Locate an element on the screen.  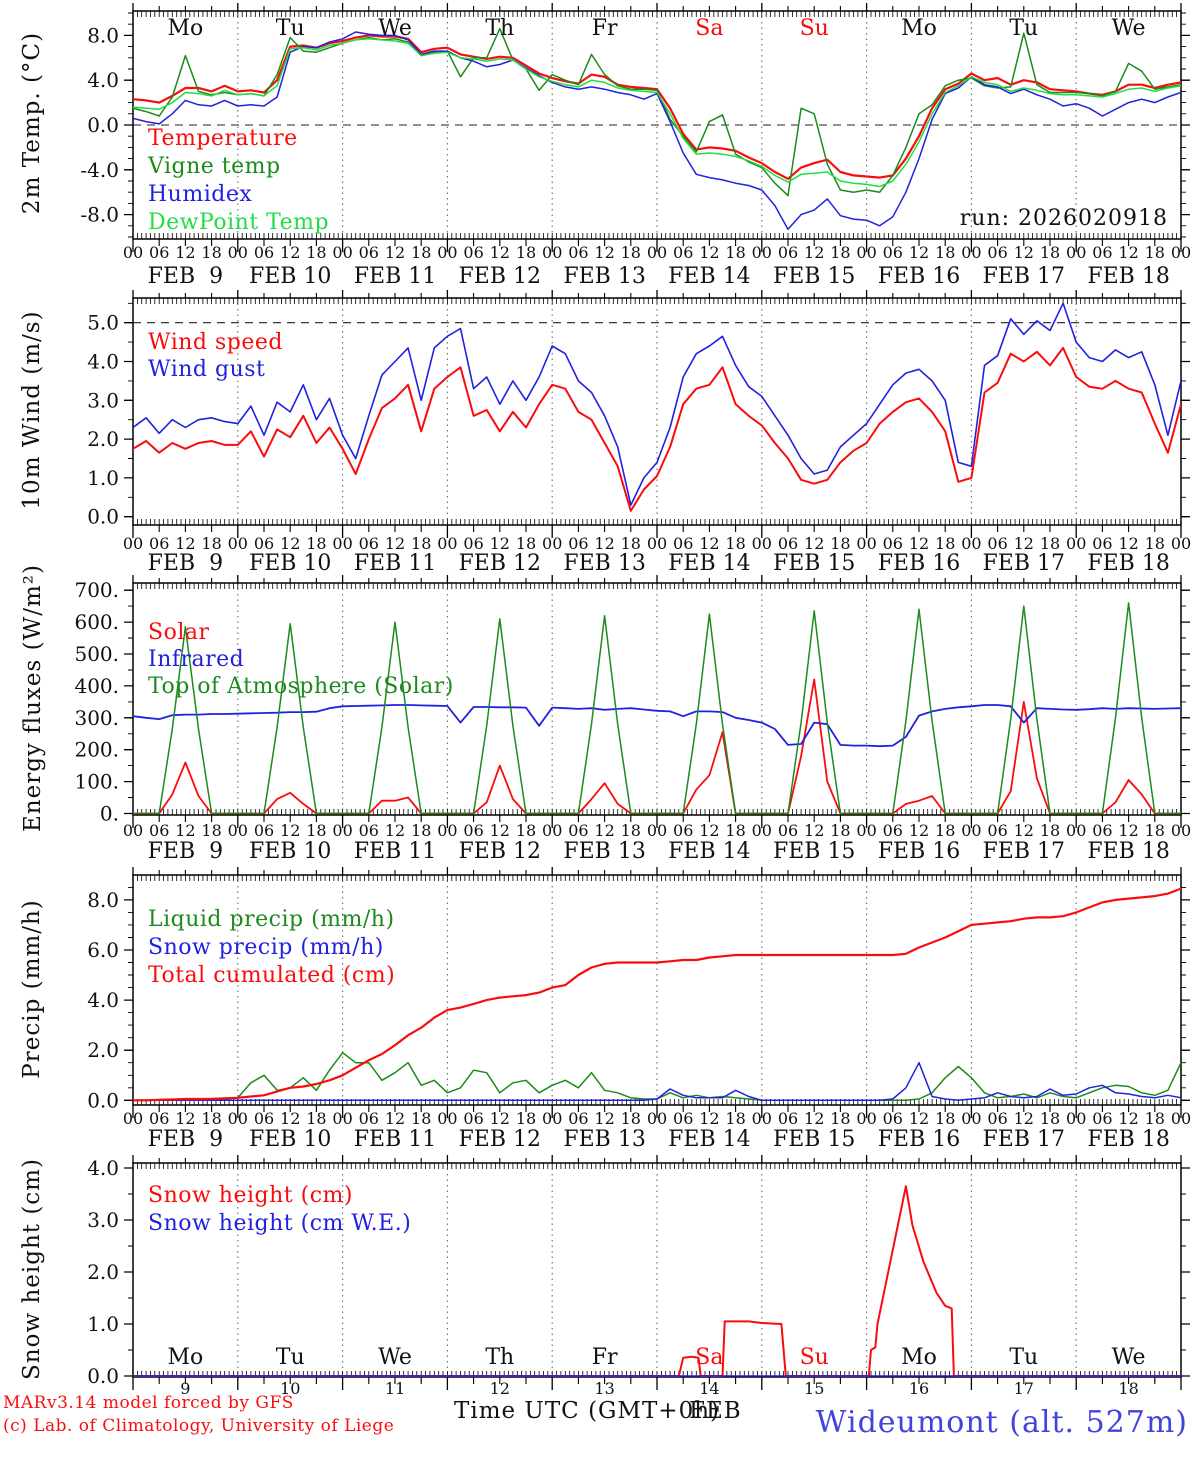
y-tick-label: 8.0 is located at coordinates (103, 35).